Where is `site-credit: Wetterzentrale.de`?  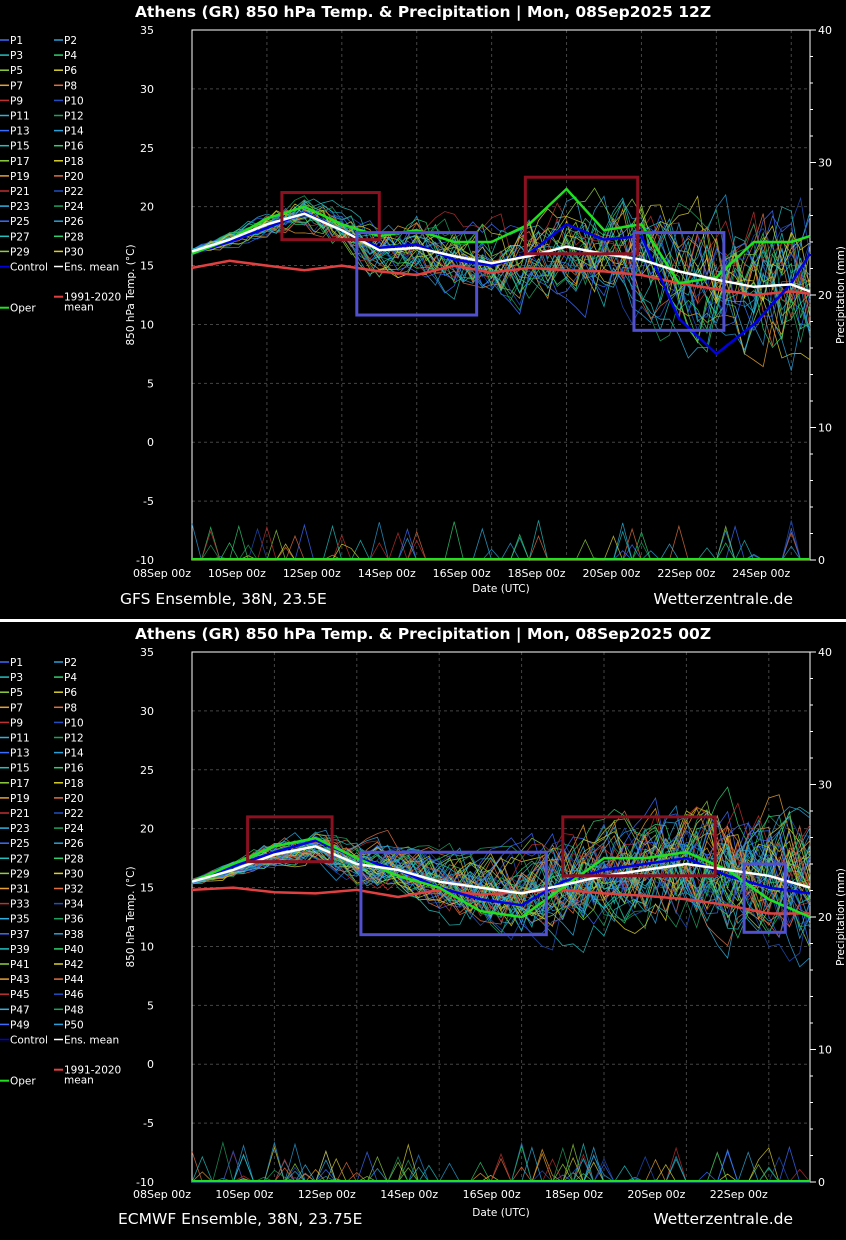
site-credit: Wetterzentrale.de is located at coordinates (723, 1219).